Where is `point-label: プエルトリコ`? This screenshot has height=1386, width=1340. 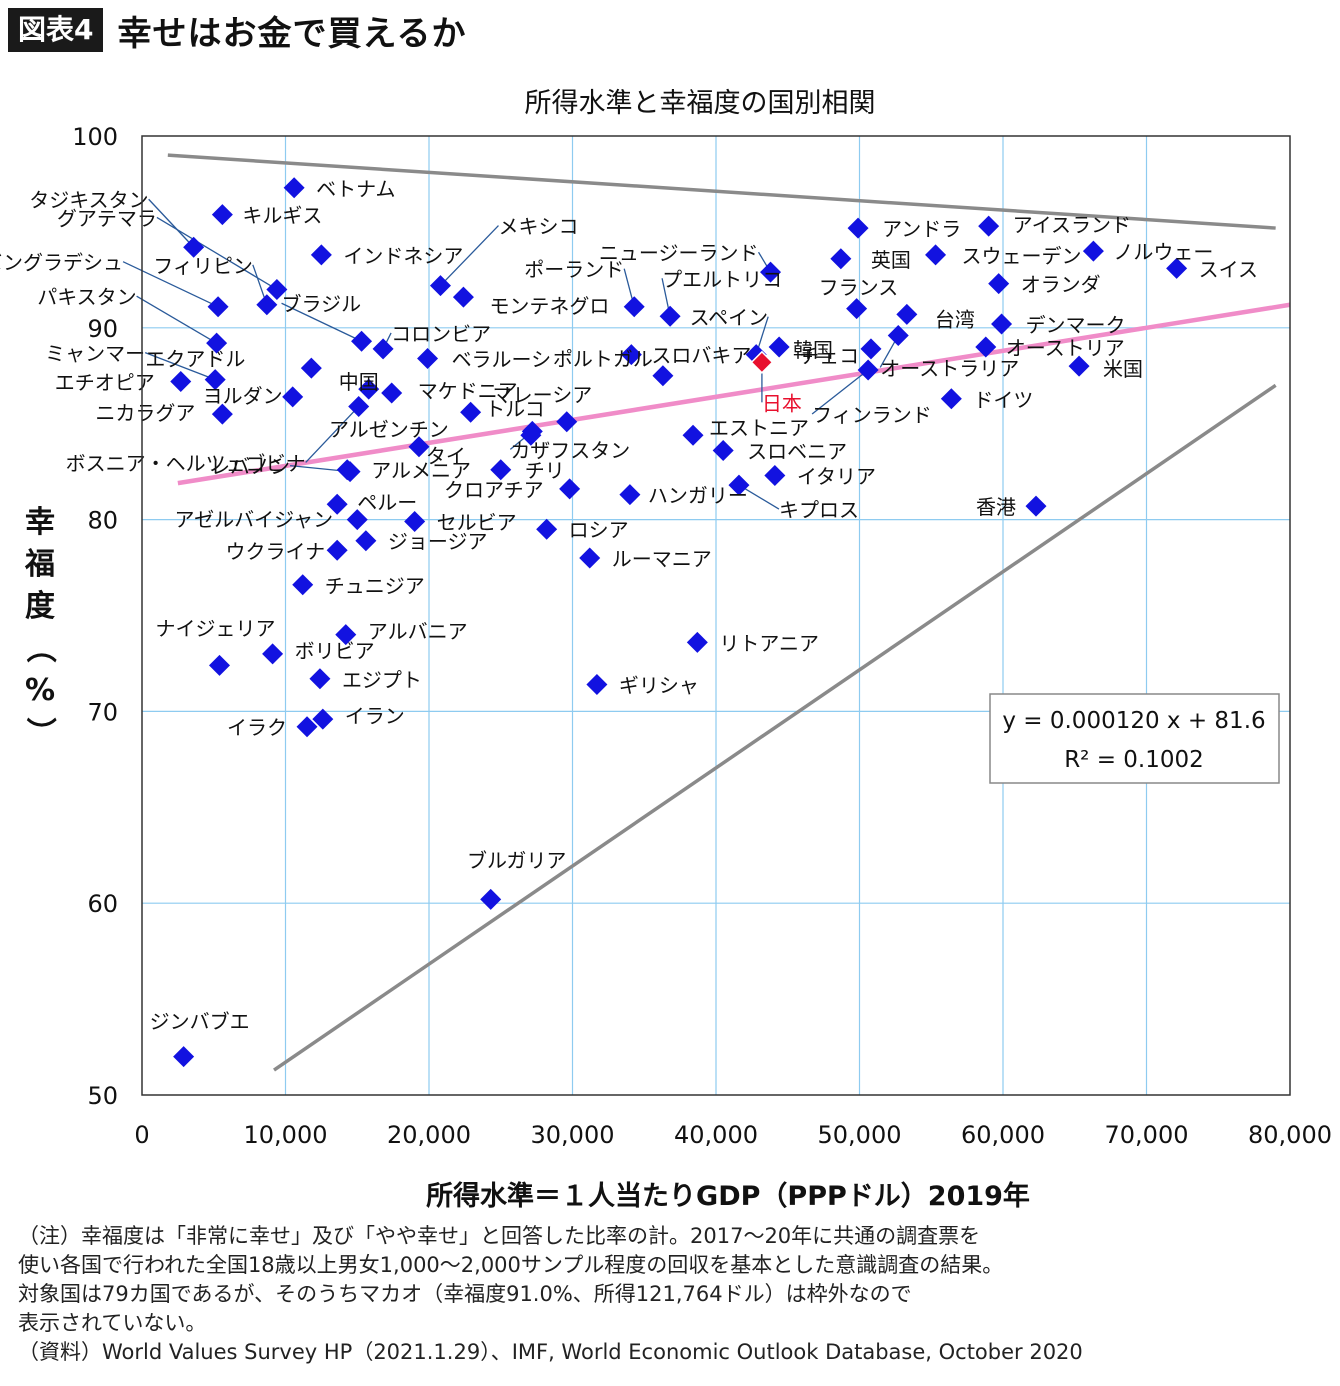
point-label: プエルトリコ is located at coordinates (722, 279).